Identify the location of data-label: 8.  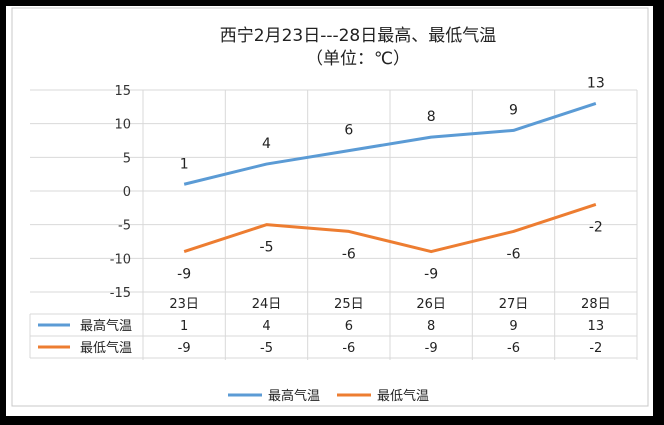
(431, 117).